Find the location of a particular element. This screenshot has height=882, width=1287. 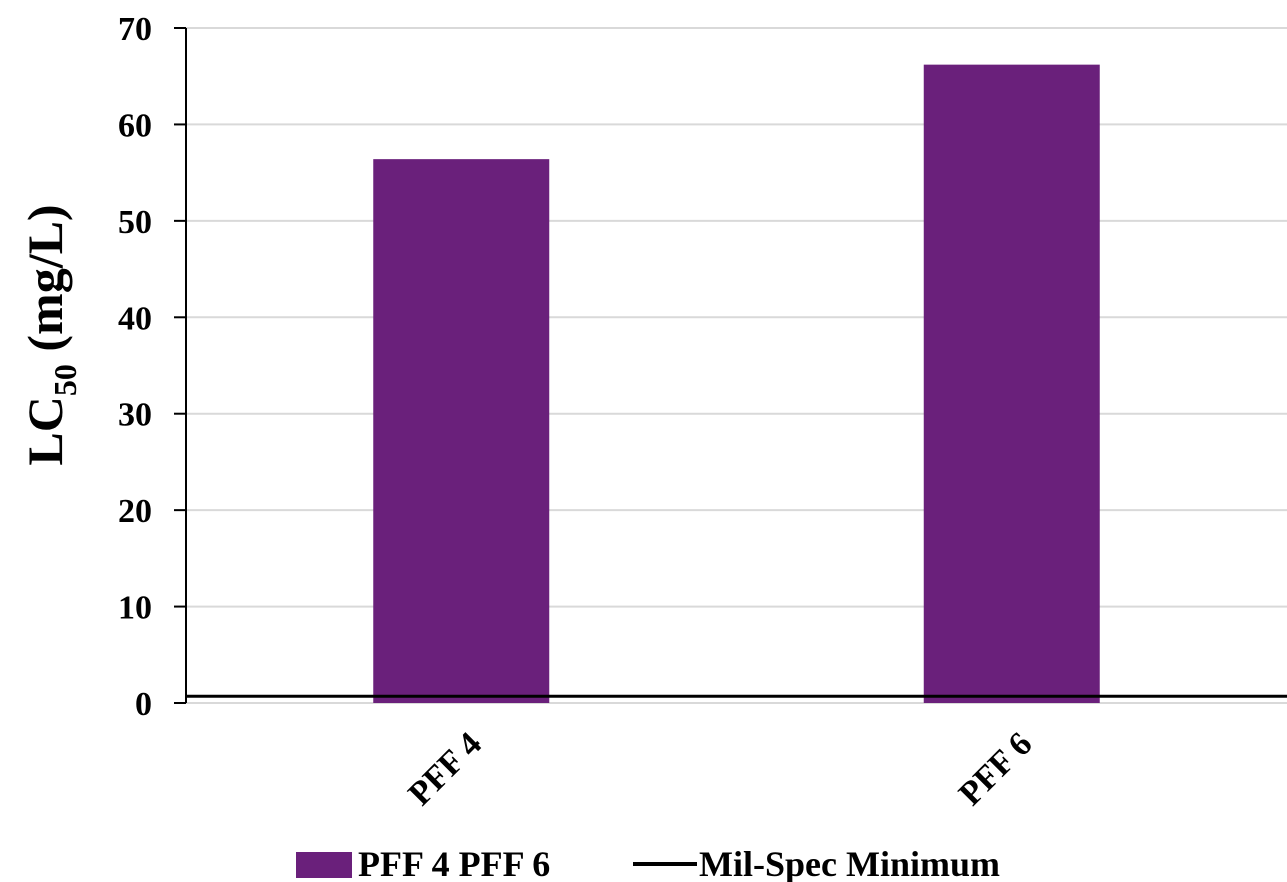

x-category-labels: PFF 4 PFF 6 is located at coordinates (721, 768).